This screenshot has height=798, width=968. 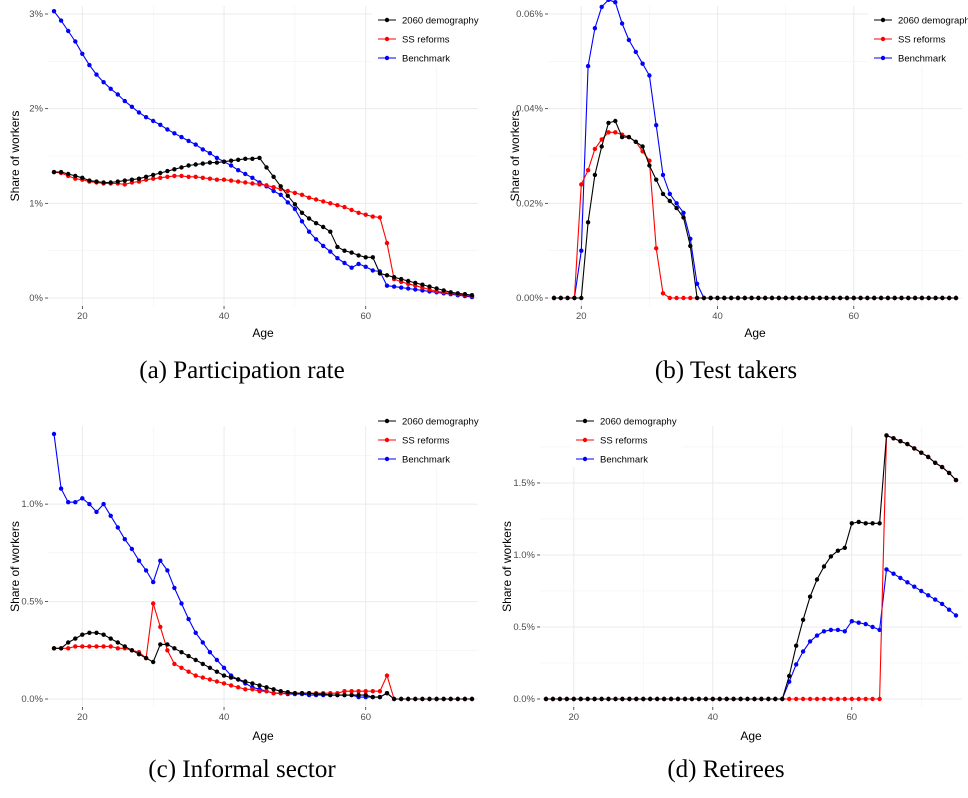 What do you see at coordinates (263, 333) in the screenshot?
I see `x-axis-title: Age` at bounding box center [263, 333].